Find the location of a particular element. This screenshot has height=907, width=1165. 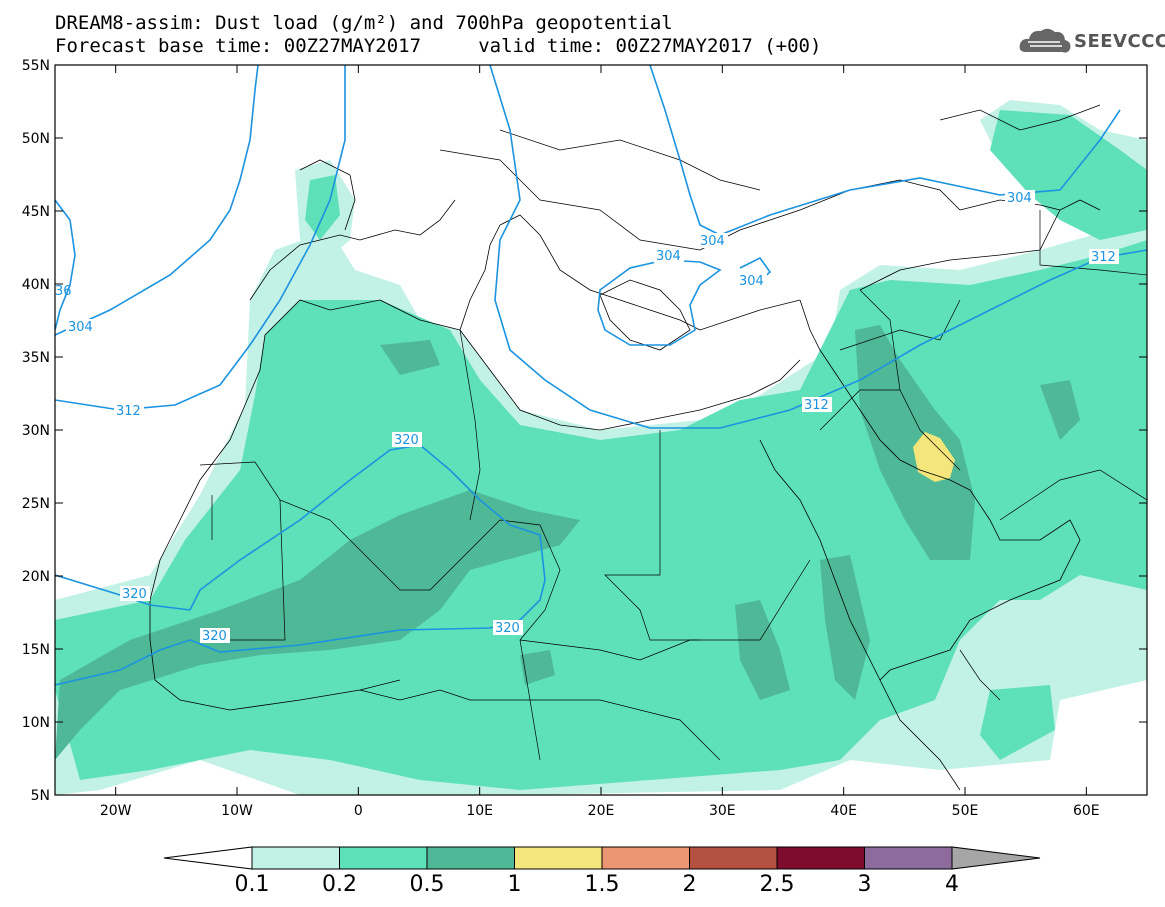

colorbar-tick-label: 1.5 is located at coordinates (602, 884).